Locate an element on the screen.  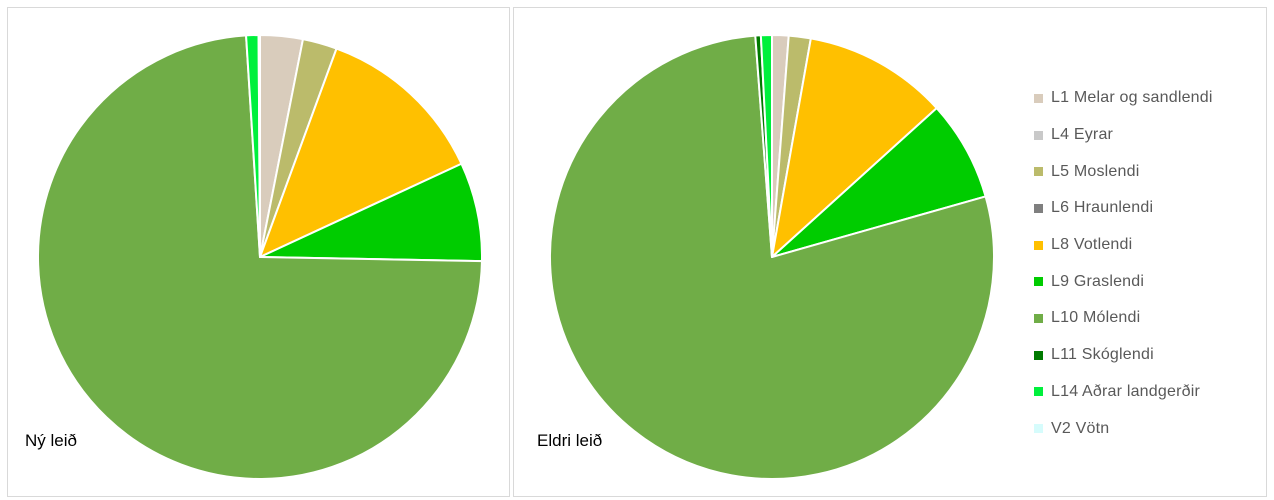
pie-slice-l14-adrar-landgerdir is located at coordinates (766, 146).